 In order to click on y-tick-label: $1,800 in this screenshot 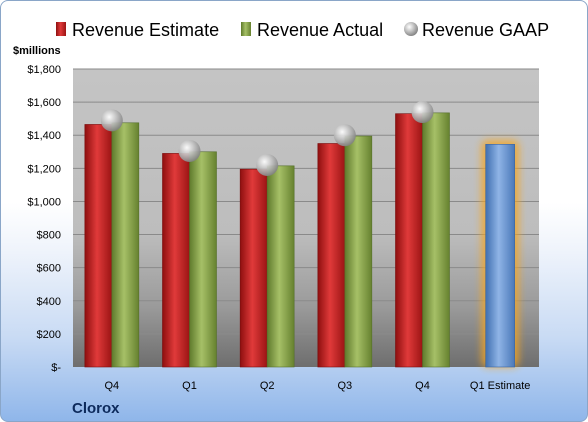, I will do `click(44, 70)`.